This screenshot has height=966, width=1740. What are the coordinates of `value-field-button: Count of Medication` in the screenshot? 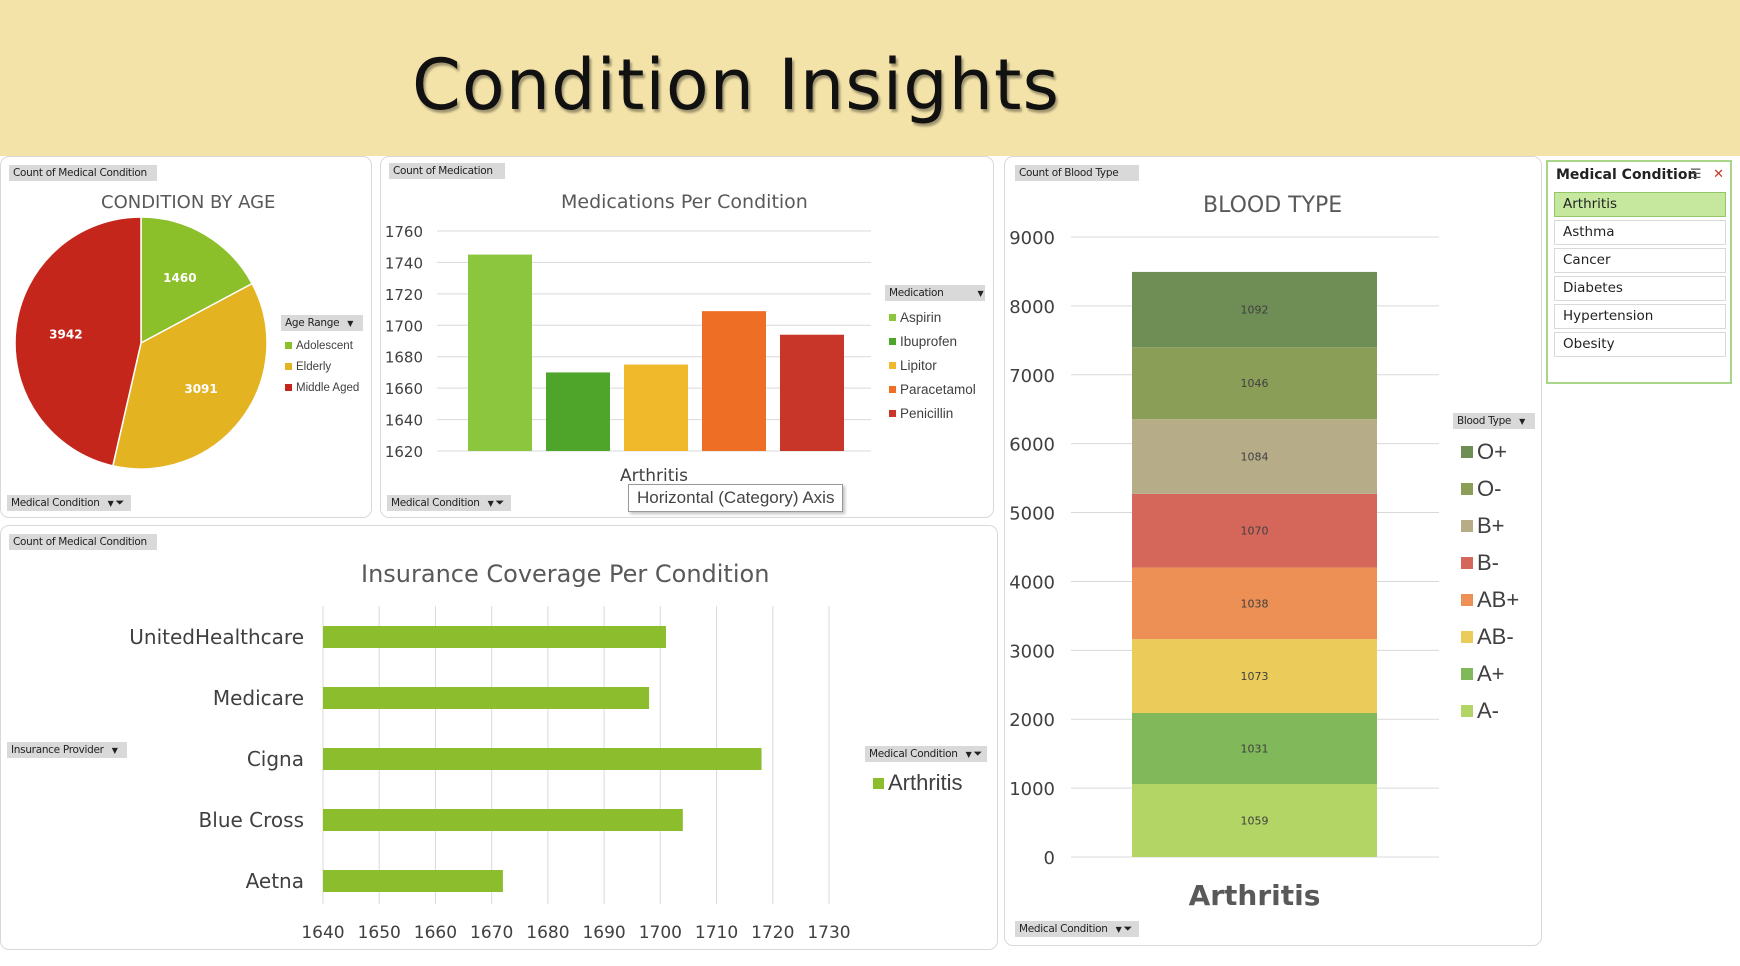 It's located at (447, 171).